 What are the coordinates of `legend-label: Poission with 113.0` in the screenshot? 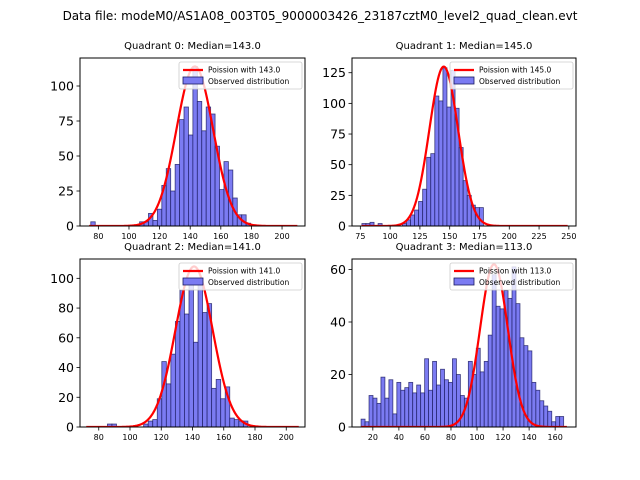 It's located at (515, 271).